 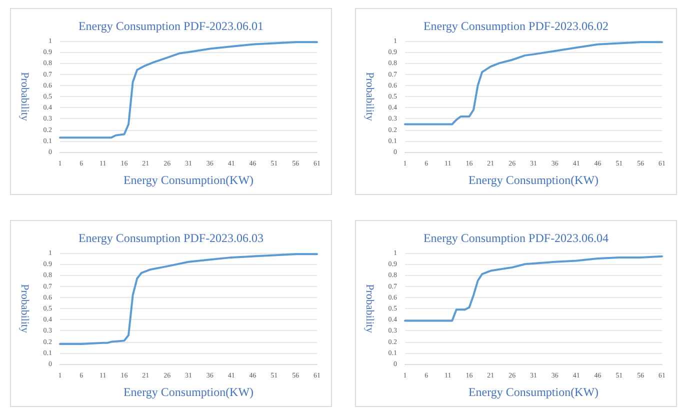 I want to click on chart-title: Energy Consumption PDF-2023.06.02, so click(x=516, y=26).